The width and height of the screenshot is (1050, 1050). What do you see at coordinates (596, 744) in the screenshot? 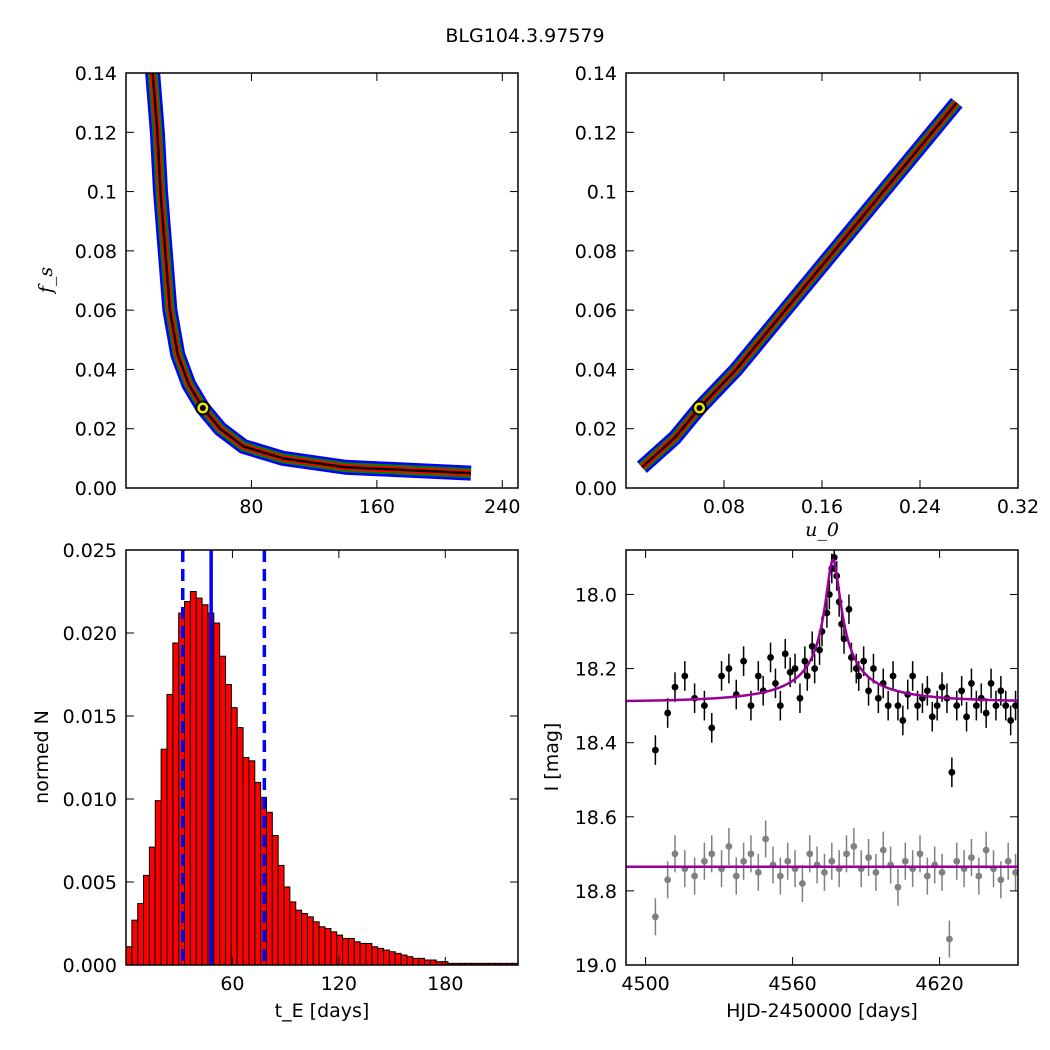
I see `y-tick-label: 18.4` at bounding box center [596, 744].